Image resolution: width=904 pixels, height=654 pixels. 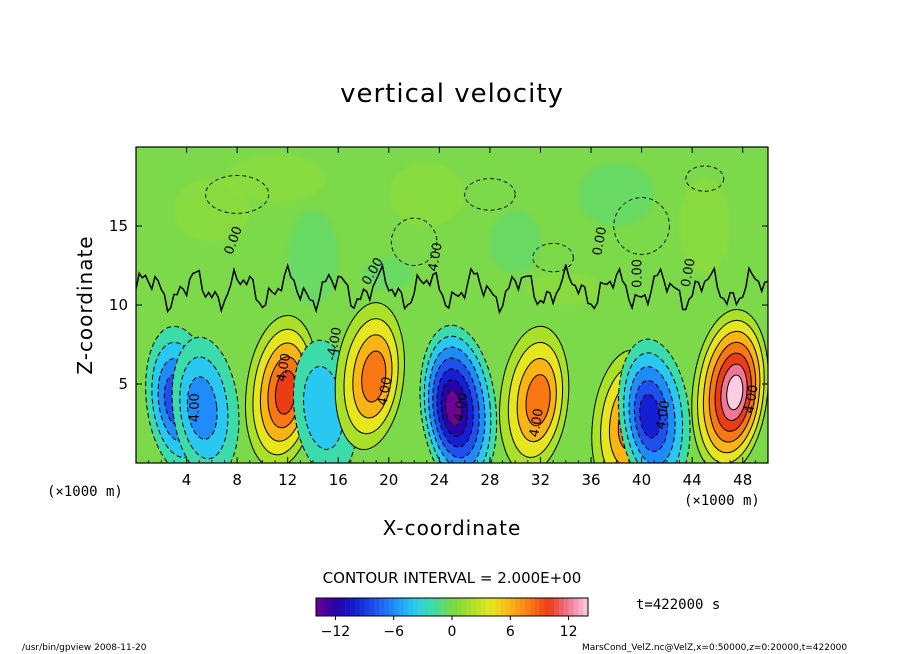 What do you see at coordinates (722, 501) in the screenshot?
I see `x-unit-right: (×1000 m)` at bounding box center [722, 501].